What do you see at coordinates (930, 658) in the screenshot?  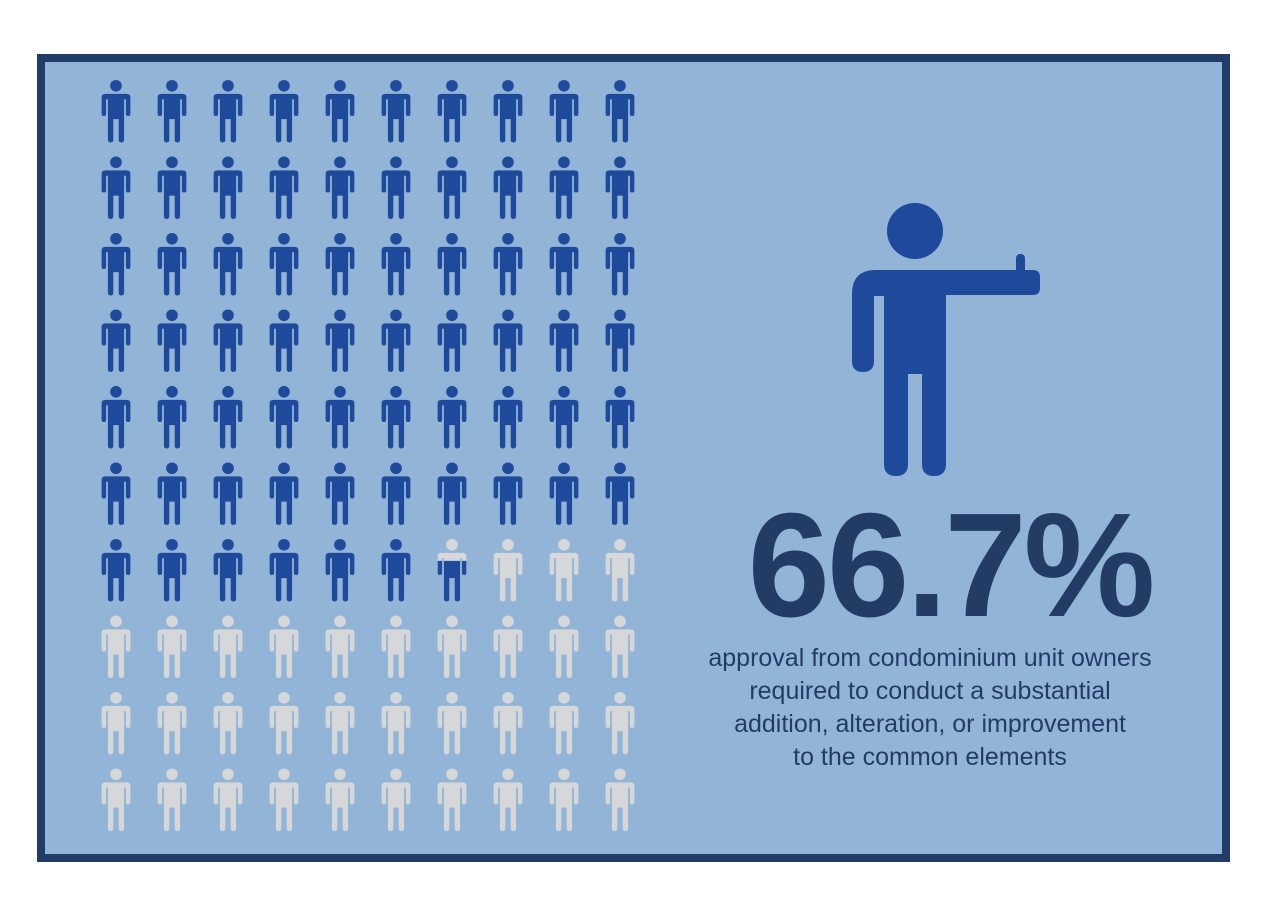 I see `caption-line: approval from condominium unit owners` at bounding box center [930, 658].